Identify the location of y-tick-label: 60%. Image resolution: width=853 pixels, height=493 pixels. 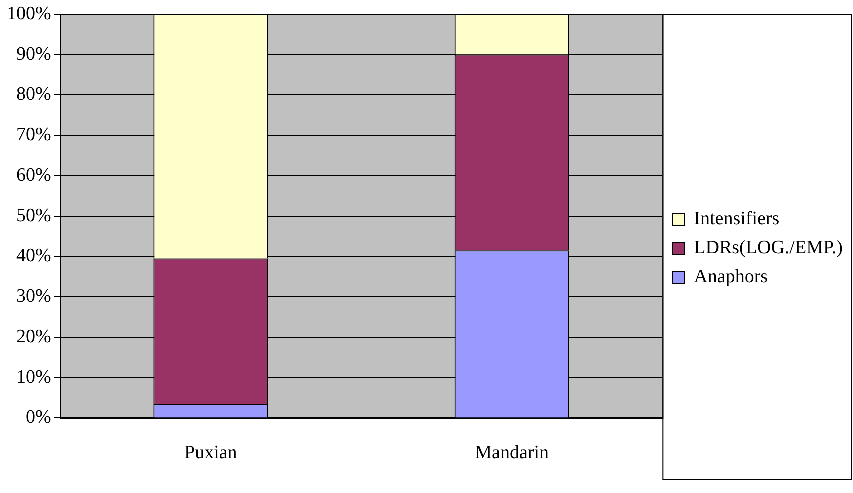
(34, 175).